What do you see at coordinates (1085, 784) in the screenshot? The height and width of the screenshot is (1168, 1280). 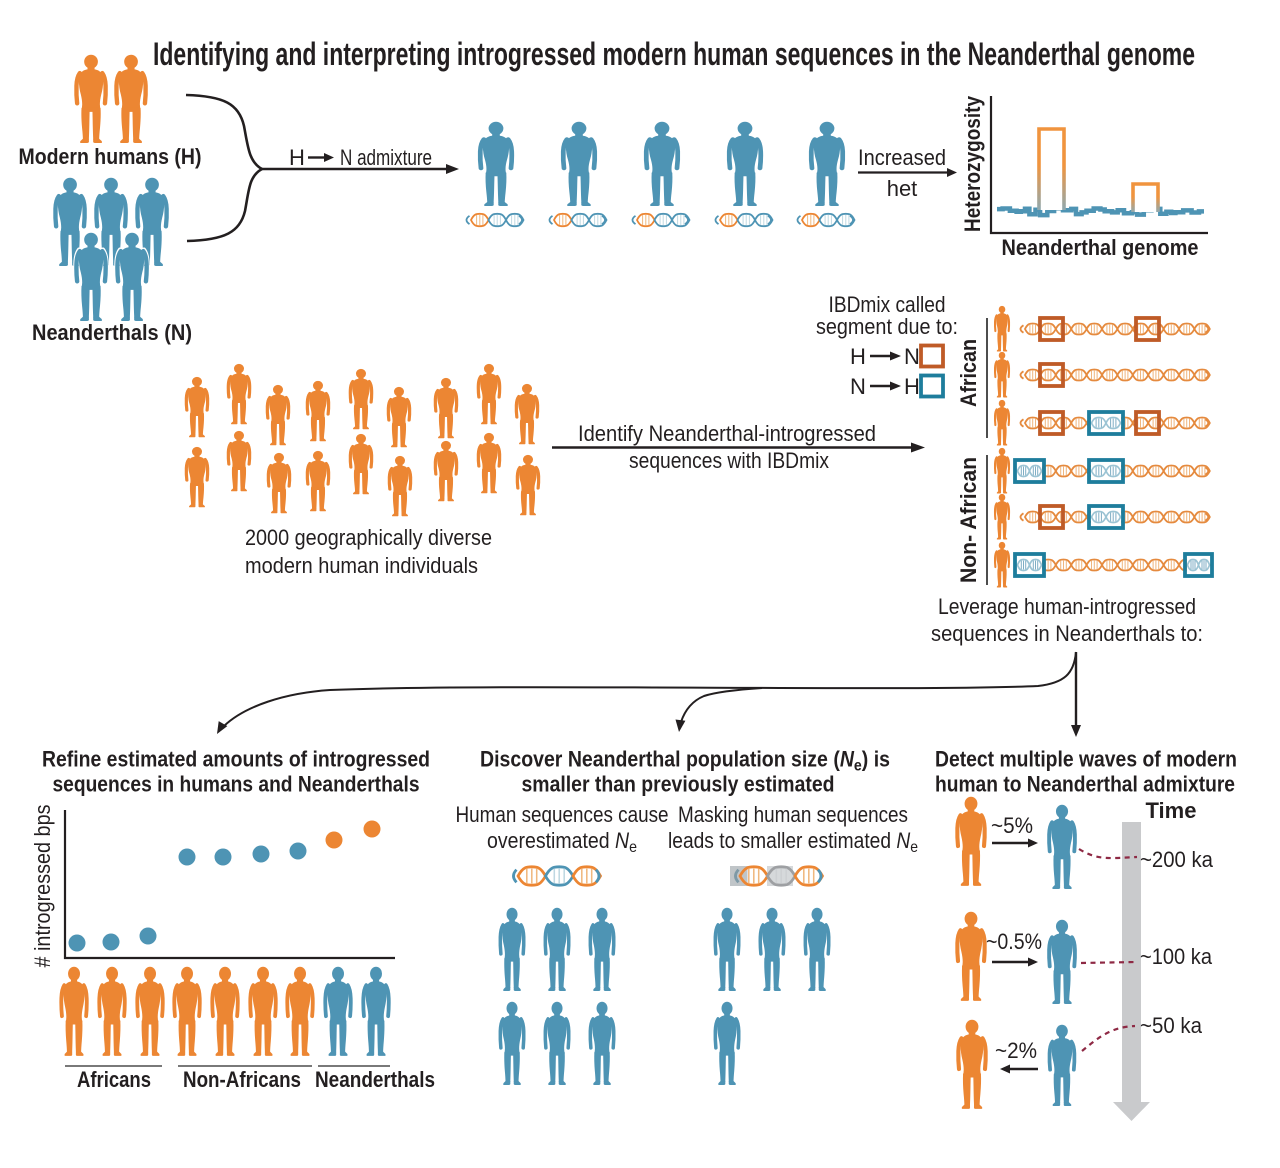 I see `svg-text: human to Neanderthal admixture` at bounding box center [1085, 784].